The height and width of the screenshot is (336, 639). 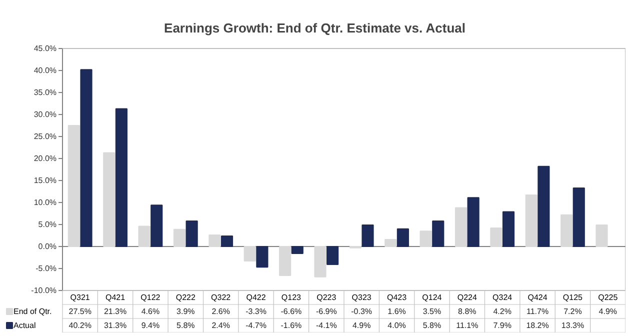 What do you see at coordinates (80, 311) in the screenshot?
I see `data-label: 27.5%` at bounding box center [80, 311].